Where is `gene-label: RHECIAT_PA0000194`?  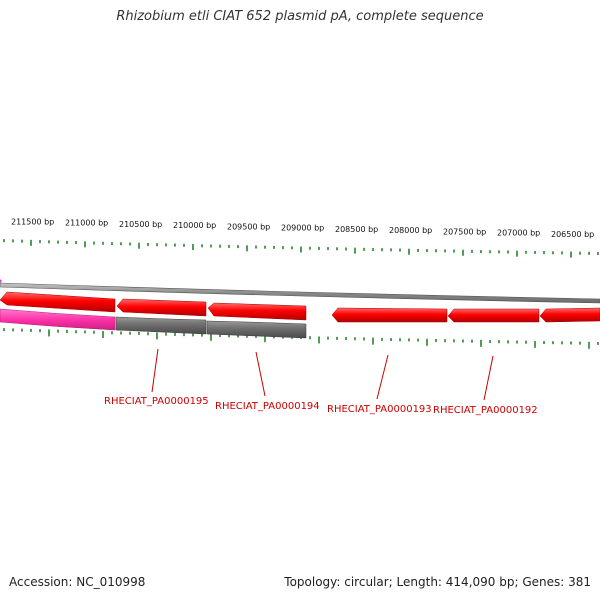
gene-label: RHECIAT_PA0000194 is located at coordinates (267, 406).